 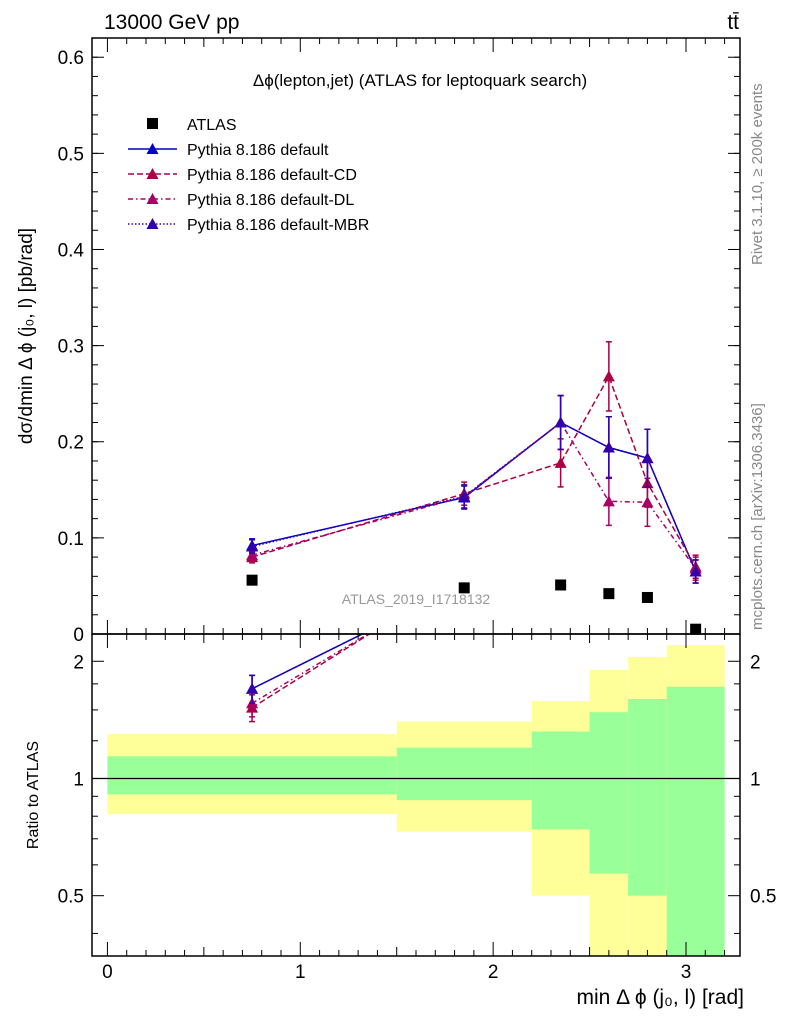 What do you see at coordinates (78, 662) in the screenshot?
I see `ratio-y-tick-label: 2` at bounding box center [78, 662].